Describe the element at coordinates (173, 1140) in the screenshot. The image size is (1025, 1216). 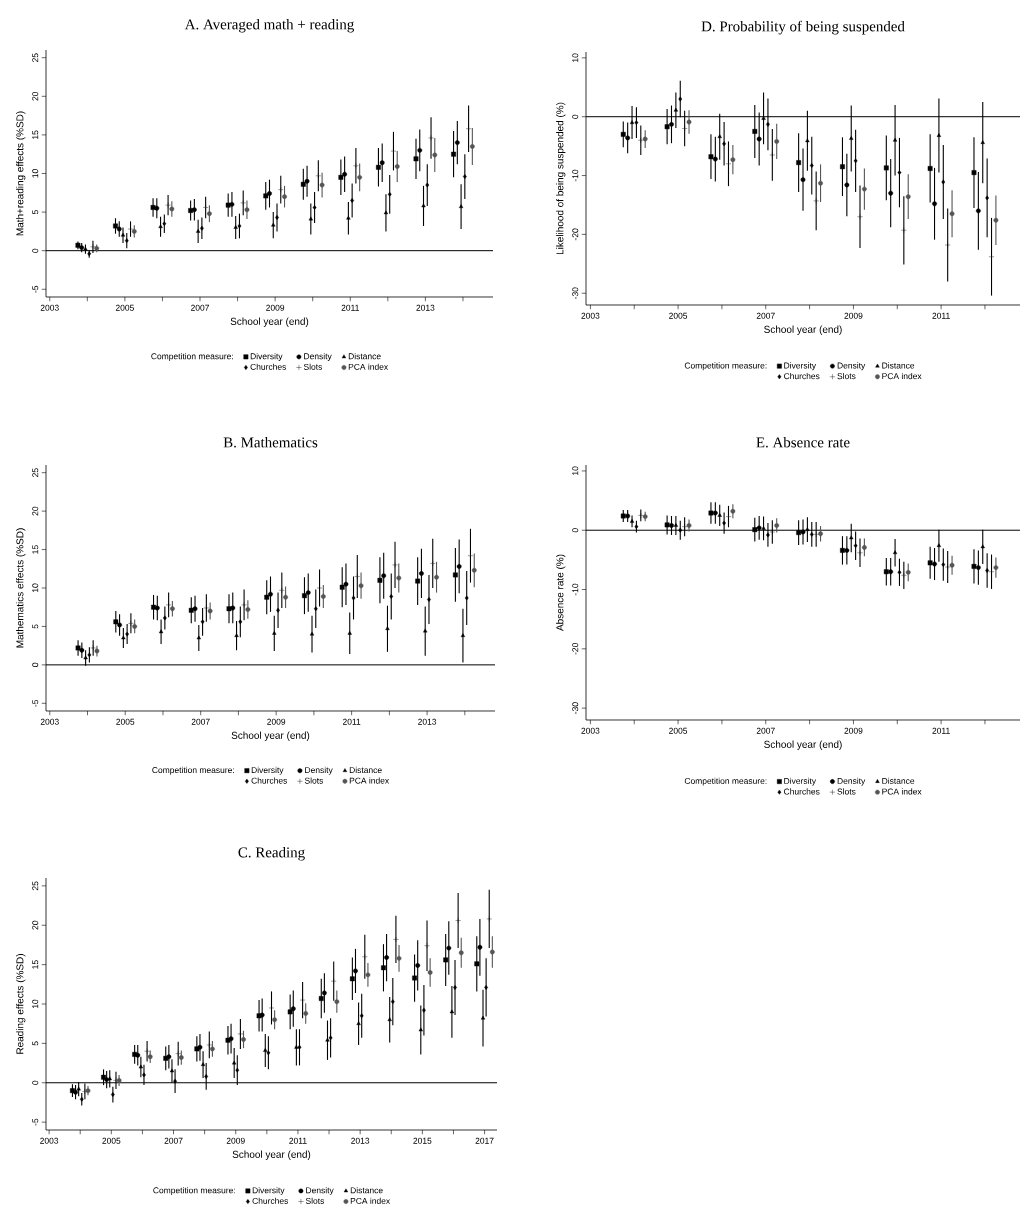
I see `x-tick-label: 2007` at that location.